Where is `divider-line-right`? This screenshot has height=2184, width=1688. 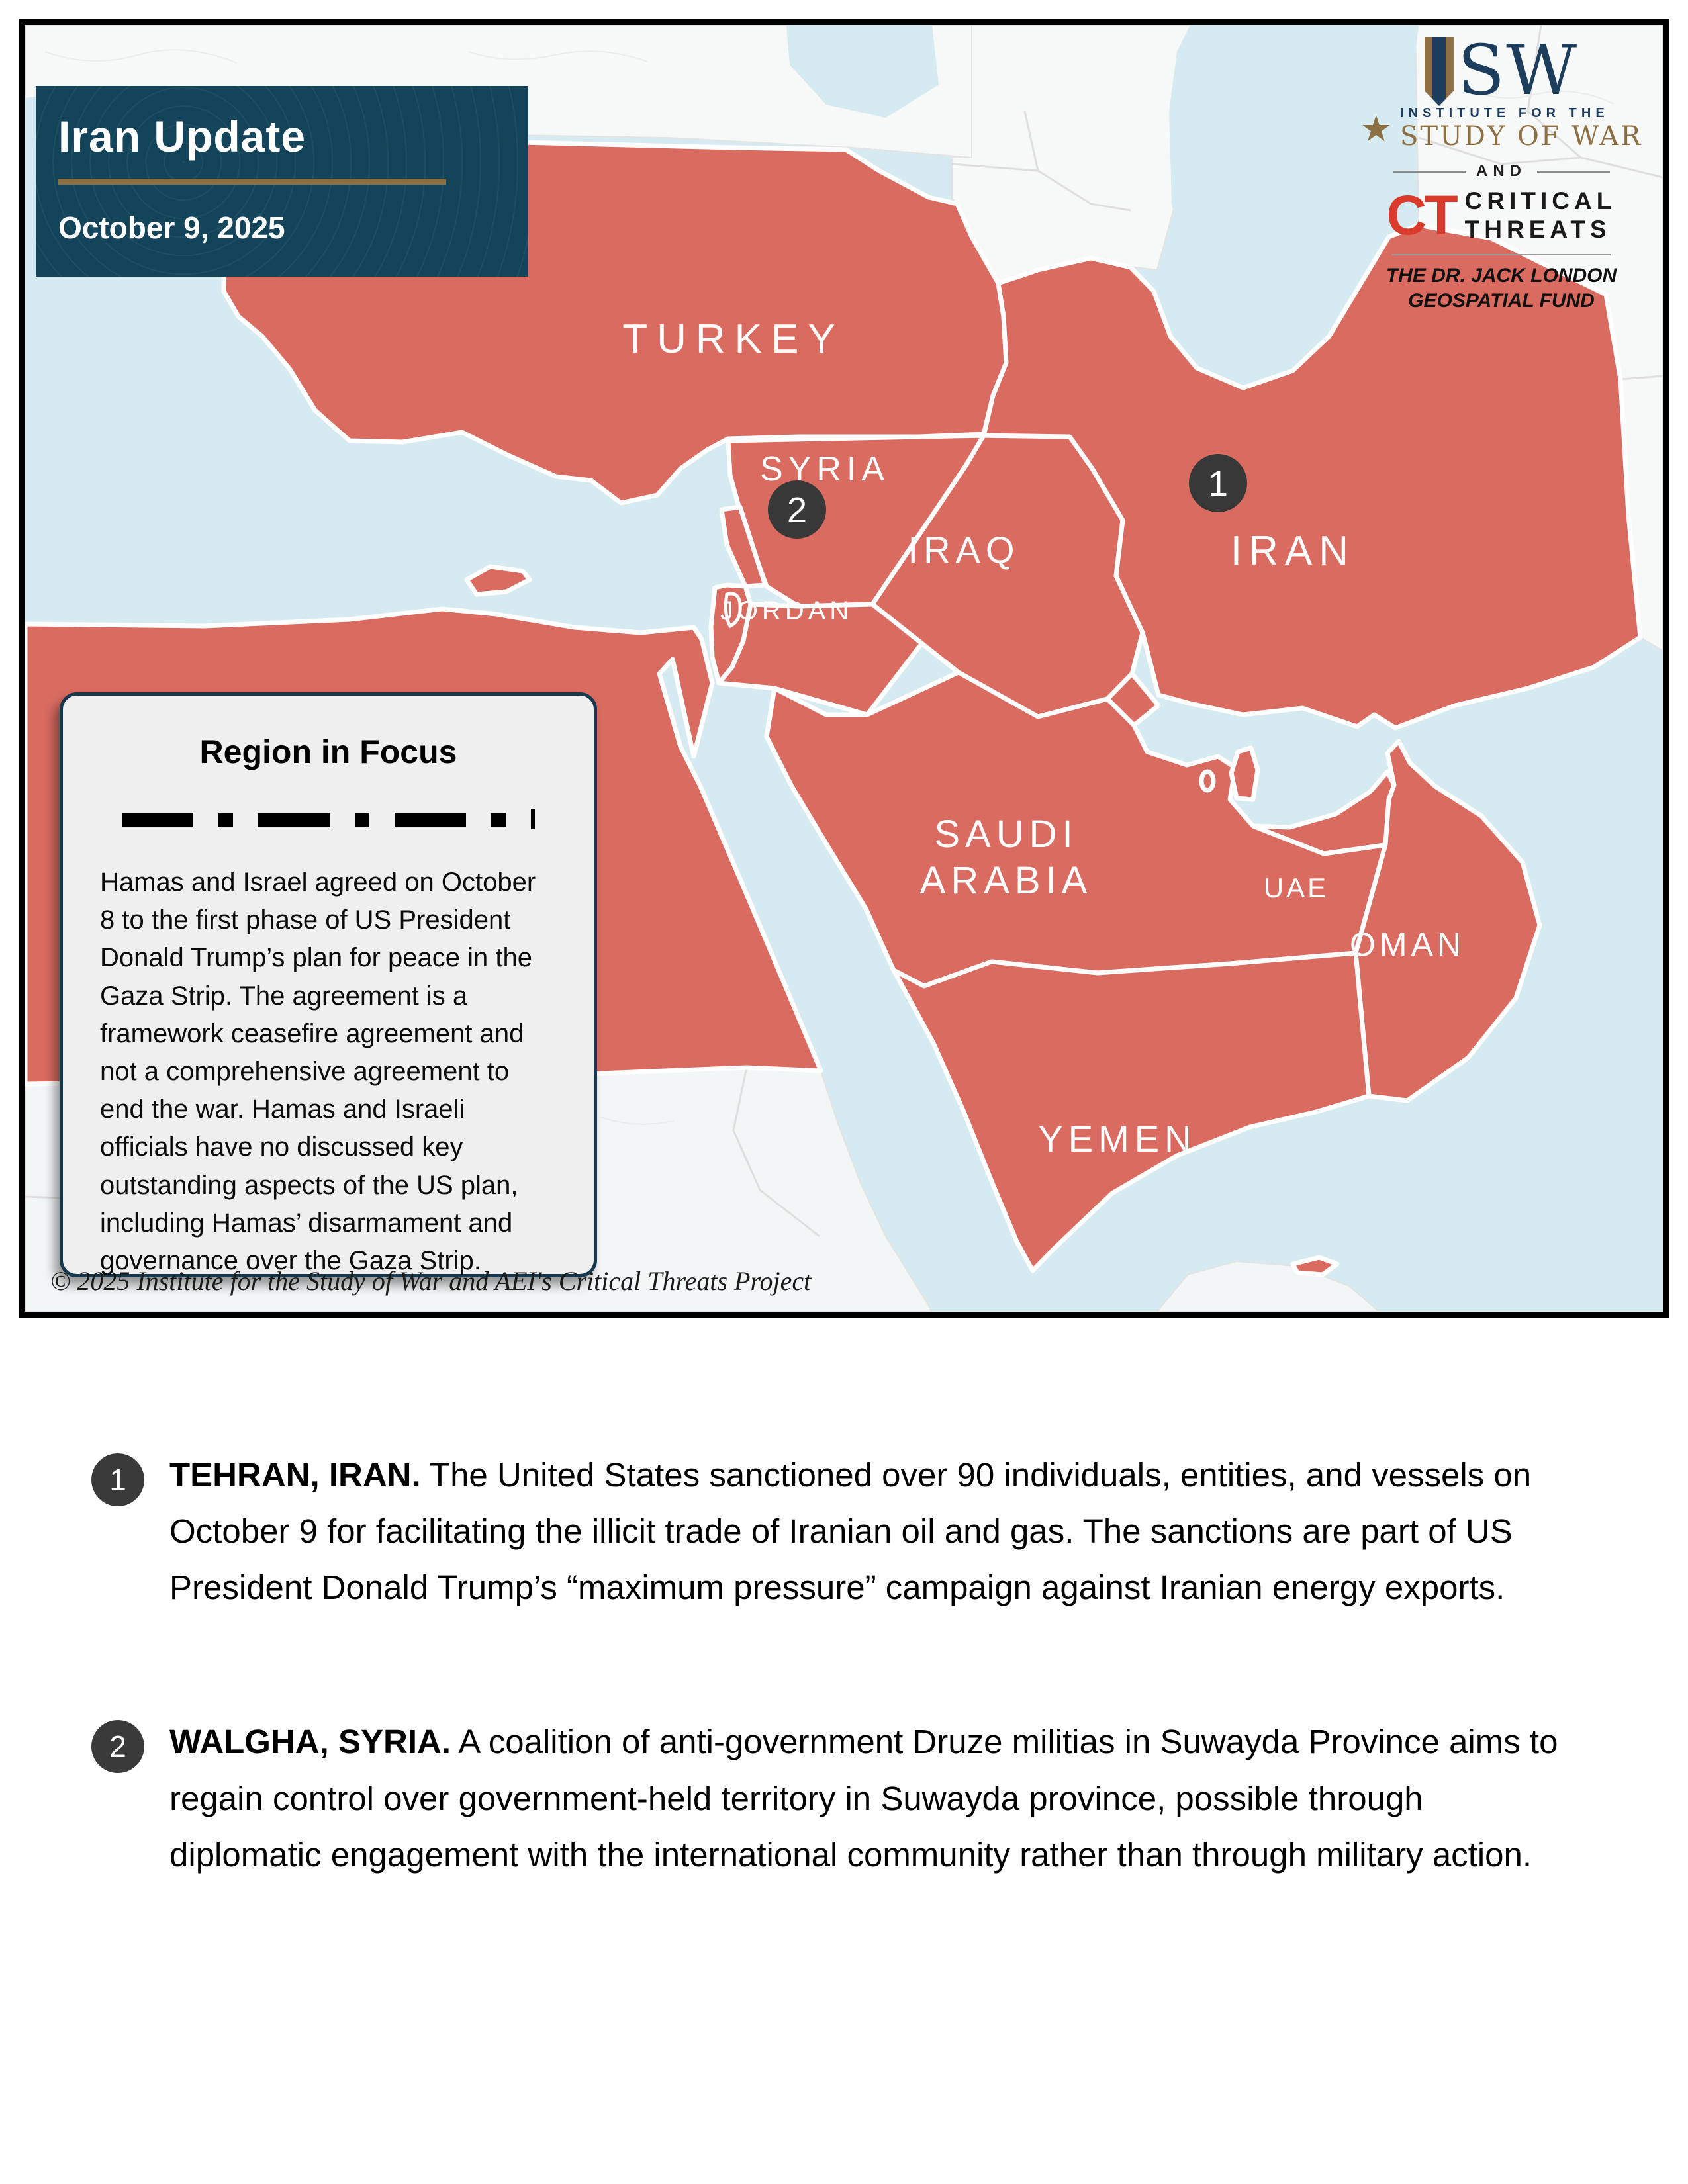 divider-line-right is located at coordinates (1573, 171).